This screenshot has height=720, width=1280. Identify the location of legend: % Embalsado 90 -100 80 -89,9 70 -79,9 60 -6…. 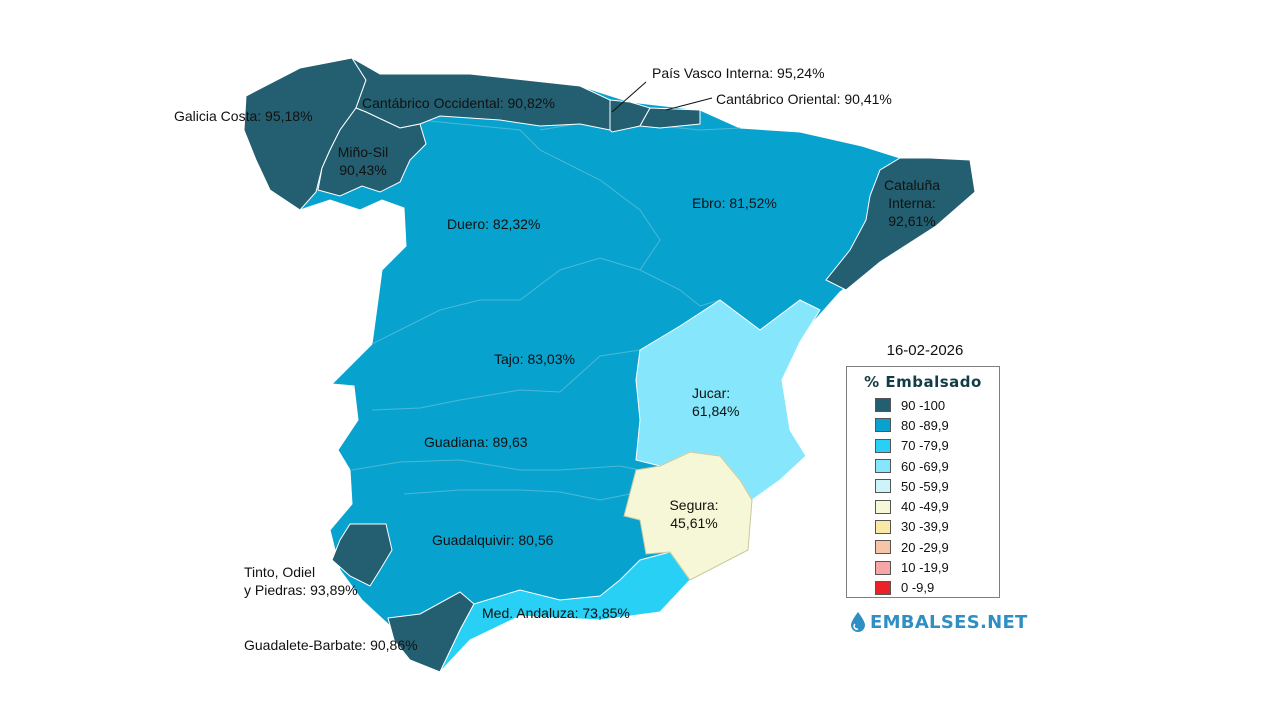
(923, 482).